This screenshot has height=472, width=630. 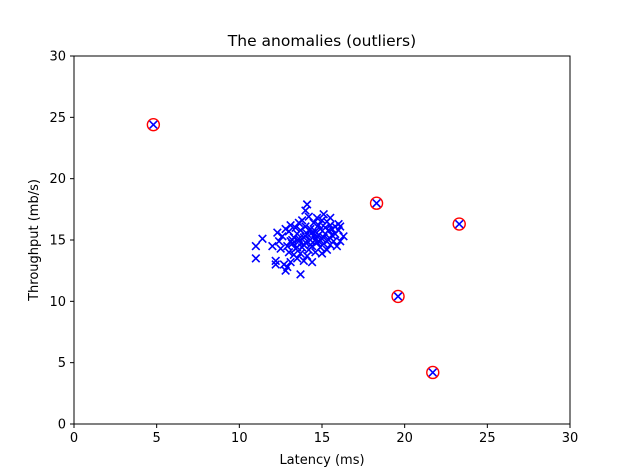 I want to click on y-tick-label: 20, so click(x=57, y=179).